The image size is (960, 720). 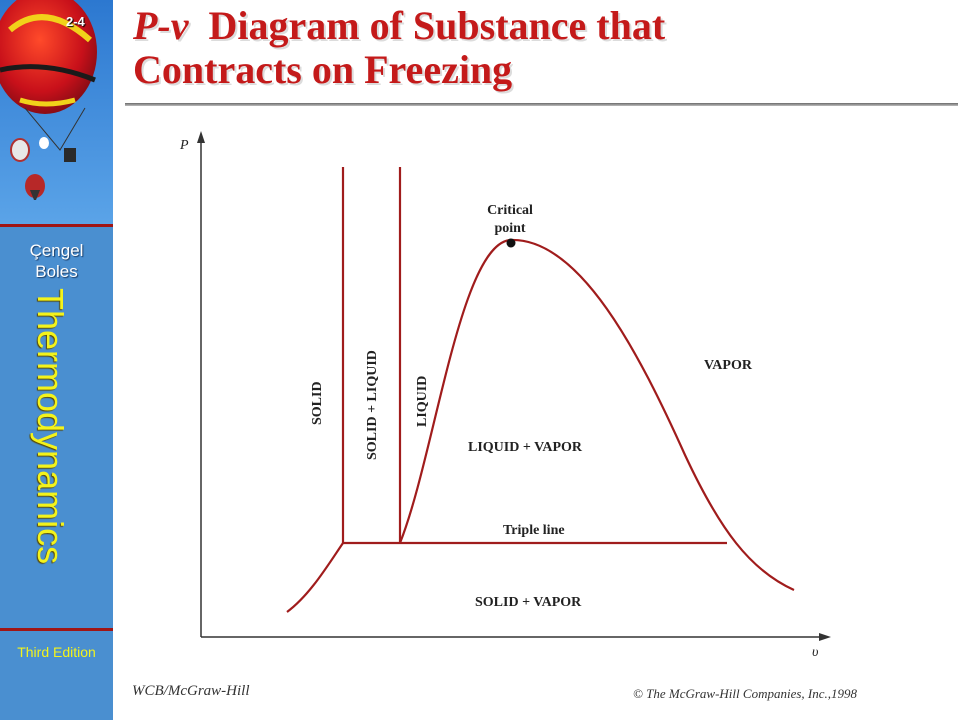 What do you see at coordinates (191, 691) in the screenshot?
I see `publisher-footer: WCB/McGraw-Hill` at bounding box center [191, 691].